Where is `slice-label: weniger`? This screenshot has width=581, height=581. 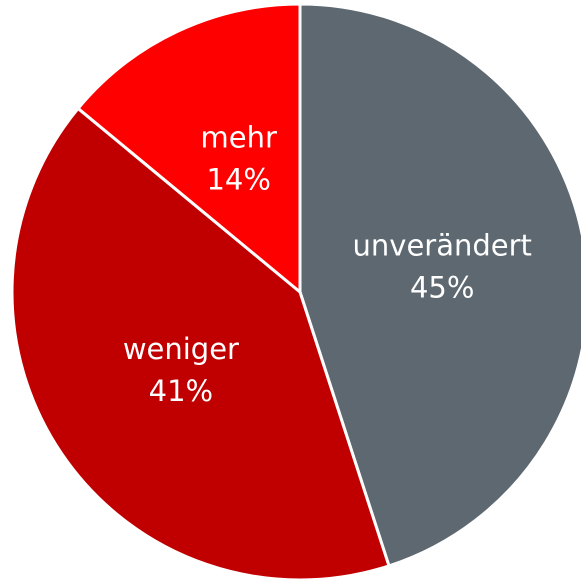 slice-label: weniger is located at coordinates (181, 349).